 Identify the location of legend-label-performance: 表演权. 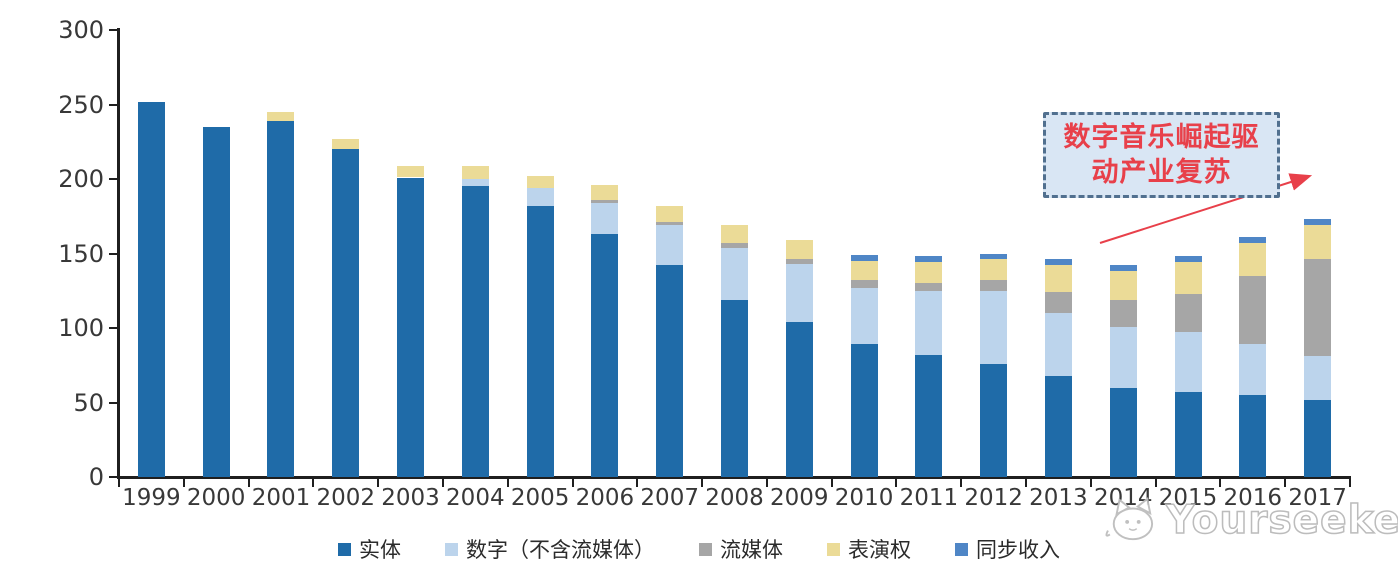
(879, 550).